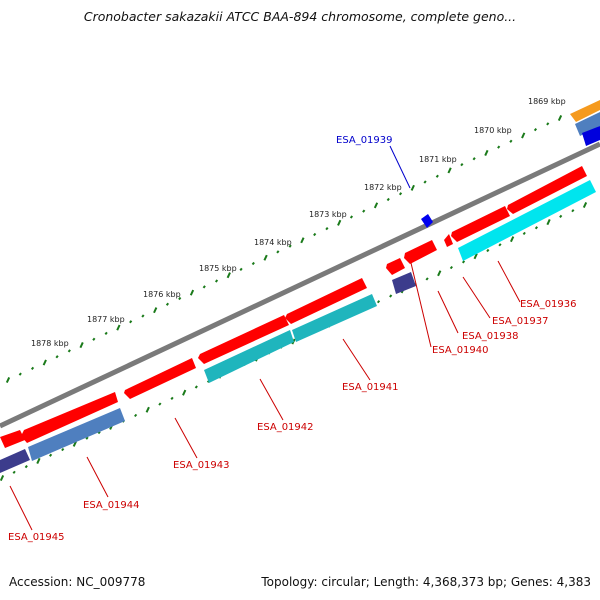  What do you see at coordinates (448, 240) in the screenshot?
I see `feature-esa-01938b` at bounding box center [448, 240].